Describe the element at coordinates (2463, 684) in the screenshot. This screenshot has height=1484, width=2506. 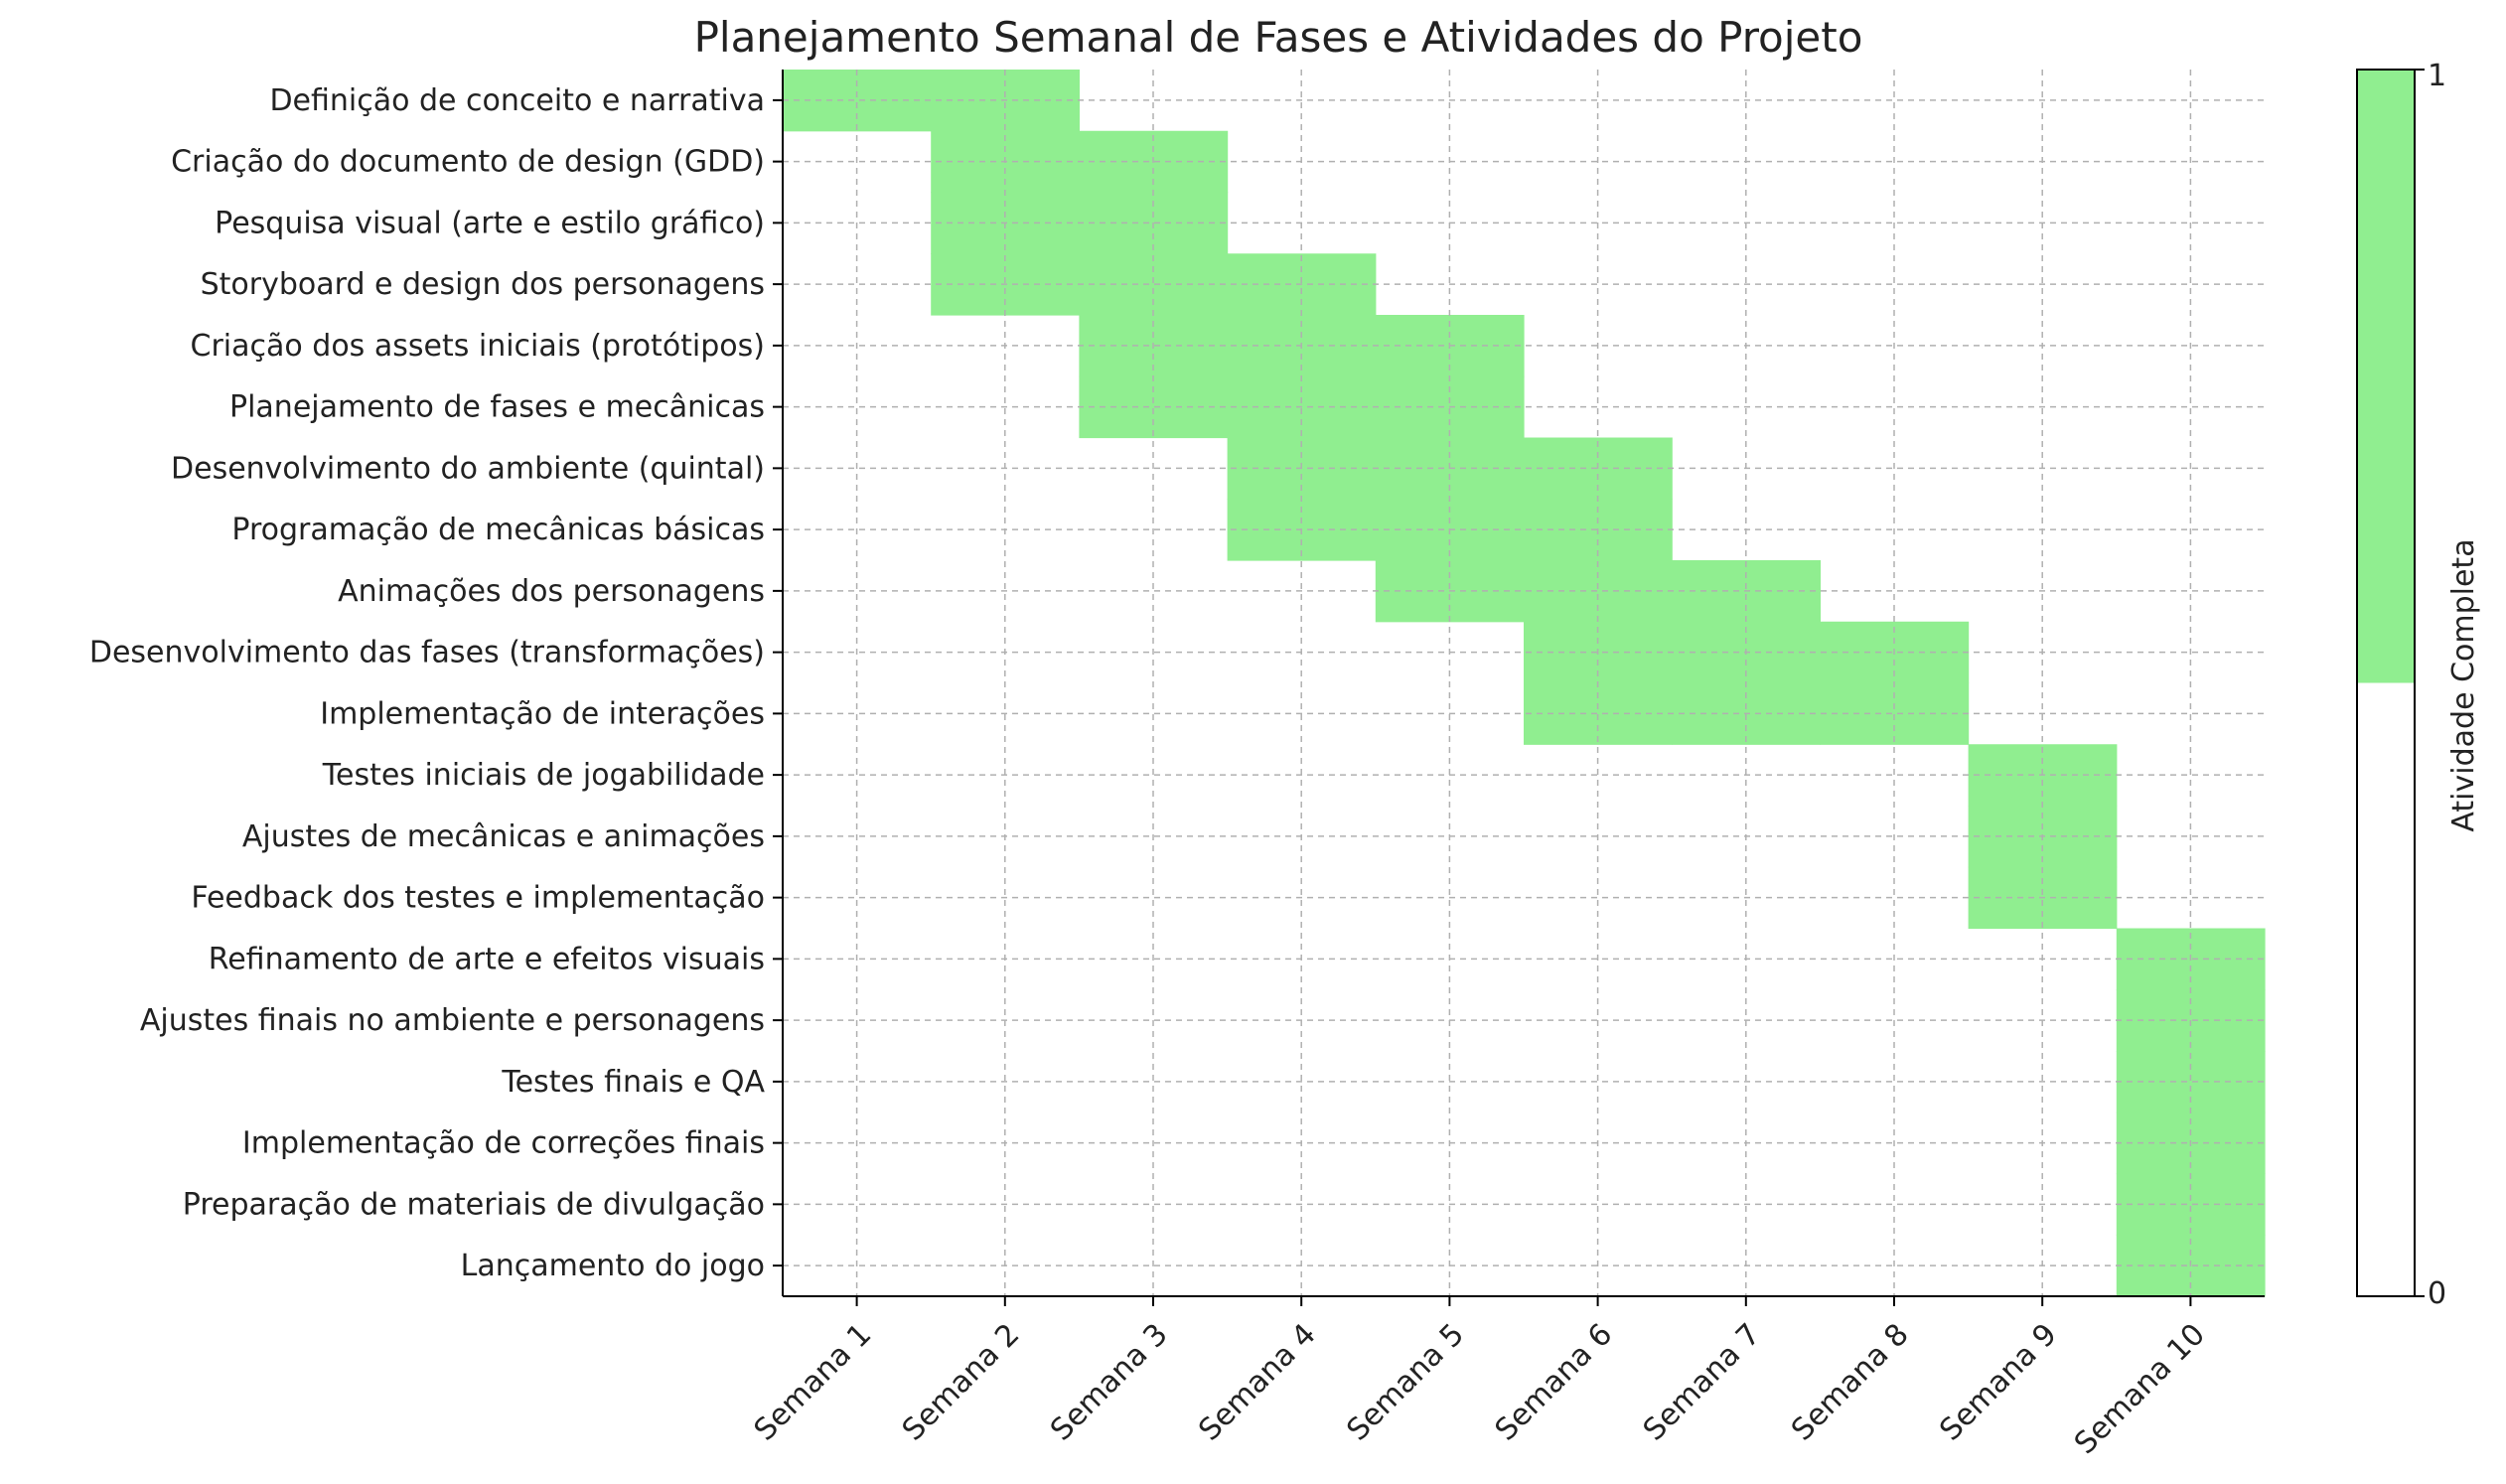
I see `colorbar-label: Atividade Completa` at that location.